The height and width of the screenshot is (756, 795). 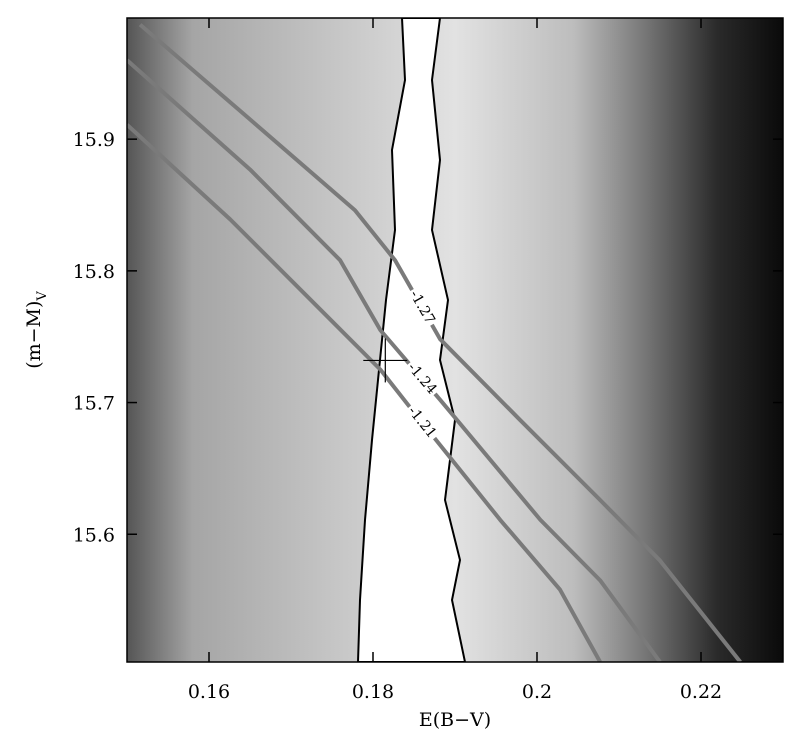 I want to click on y-axis-label-sub: V, so click(x=42, y=296).